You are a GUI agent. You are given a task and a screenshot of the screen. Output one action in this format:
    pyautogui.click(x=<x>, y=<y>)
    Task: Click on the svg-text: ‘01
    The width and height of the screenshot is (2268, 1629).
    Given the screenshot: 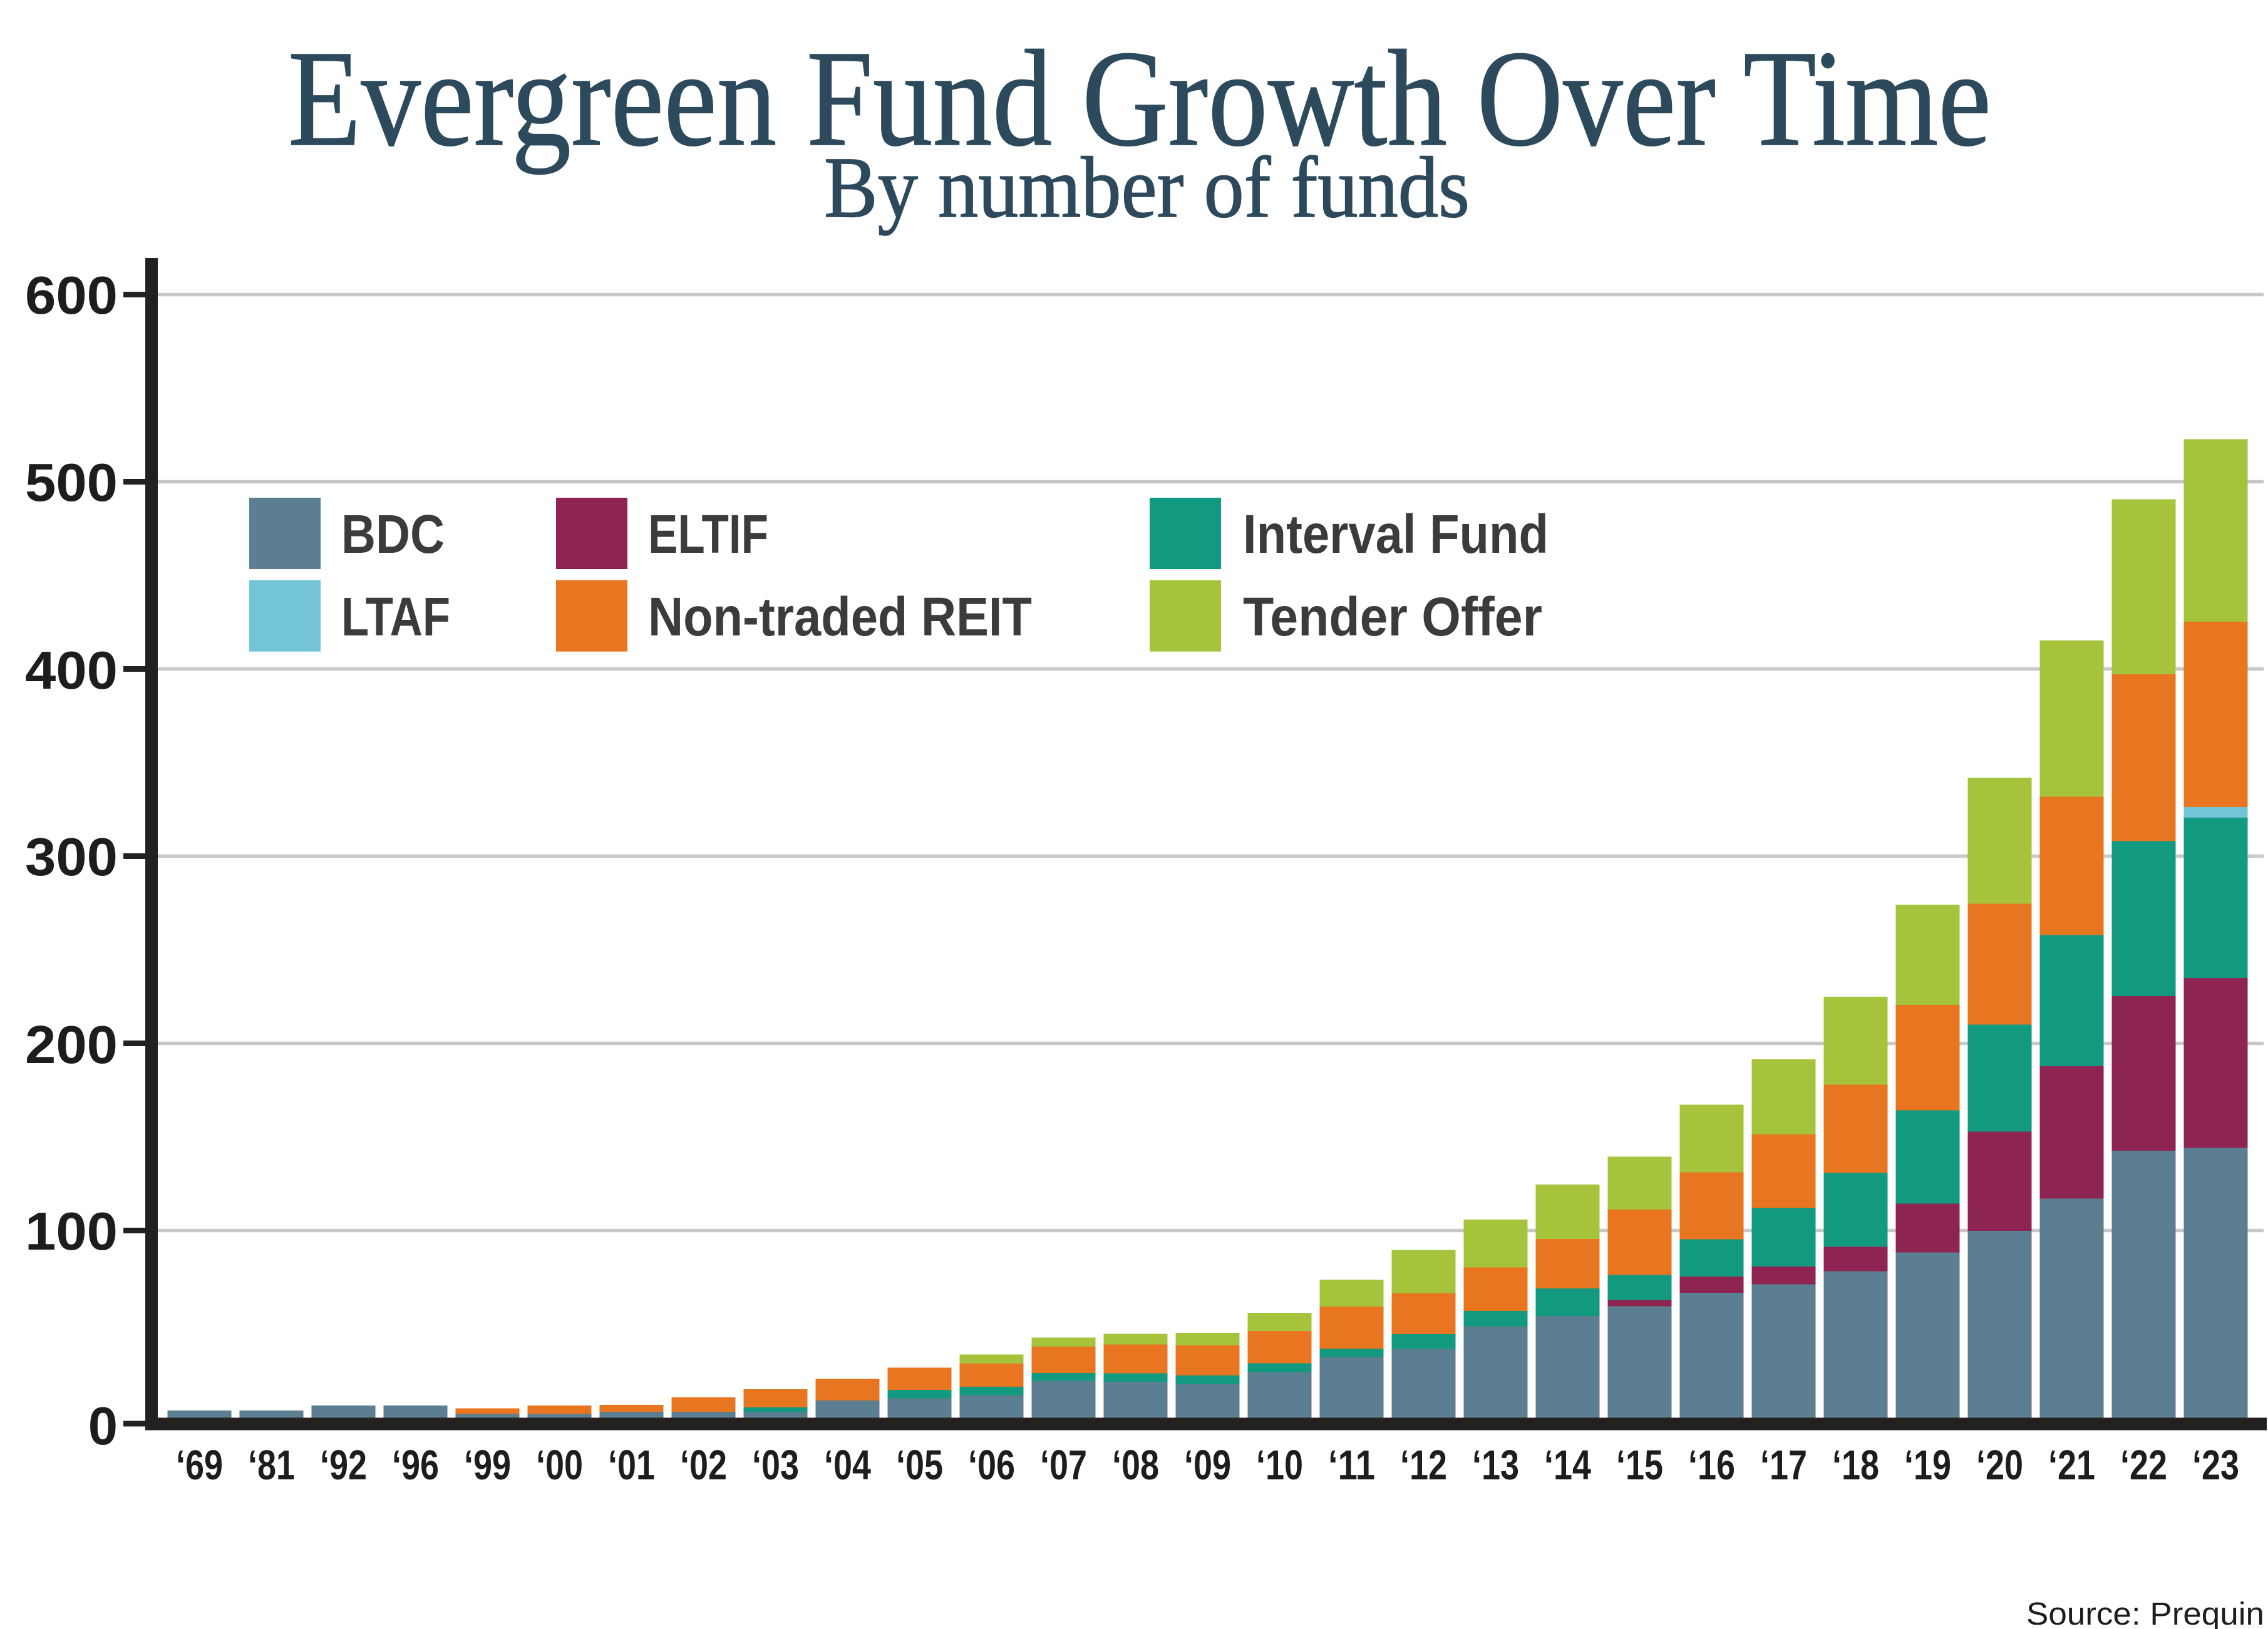 What is the action you would take?
    pyautogui.click(x=631, y=1465)
    